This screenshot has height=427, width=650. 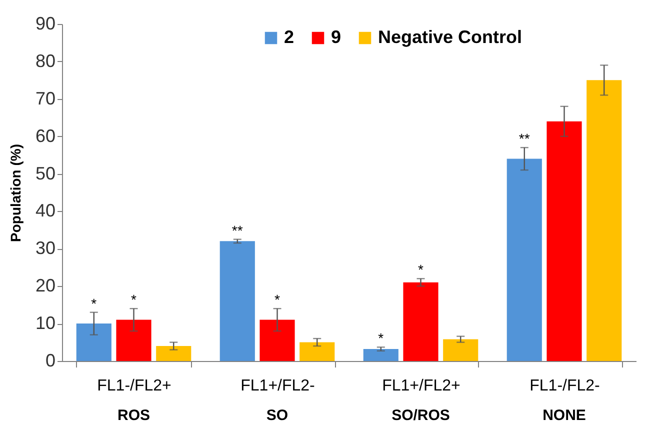 I want to click on legend-label: 9, so click(x=336, y=37).